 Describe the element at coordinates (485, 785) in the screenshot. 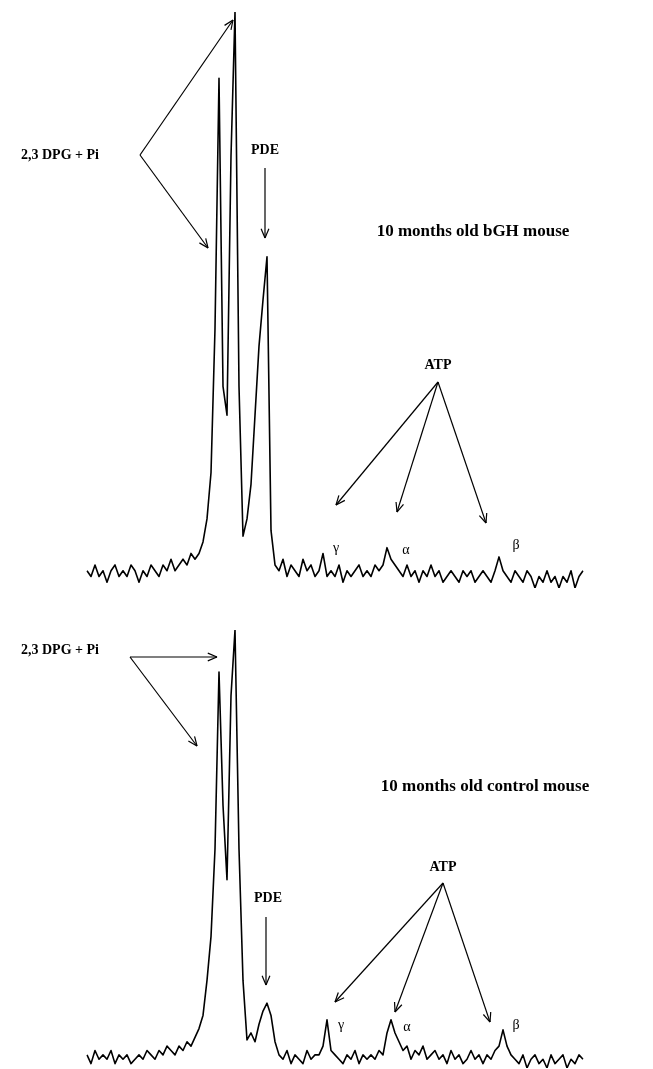

I see `text: 10 months old control mouse` at that location.